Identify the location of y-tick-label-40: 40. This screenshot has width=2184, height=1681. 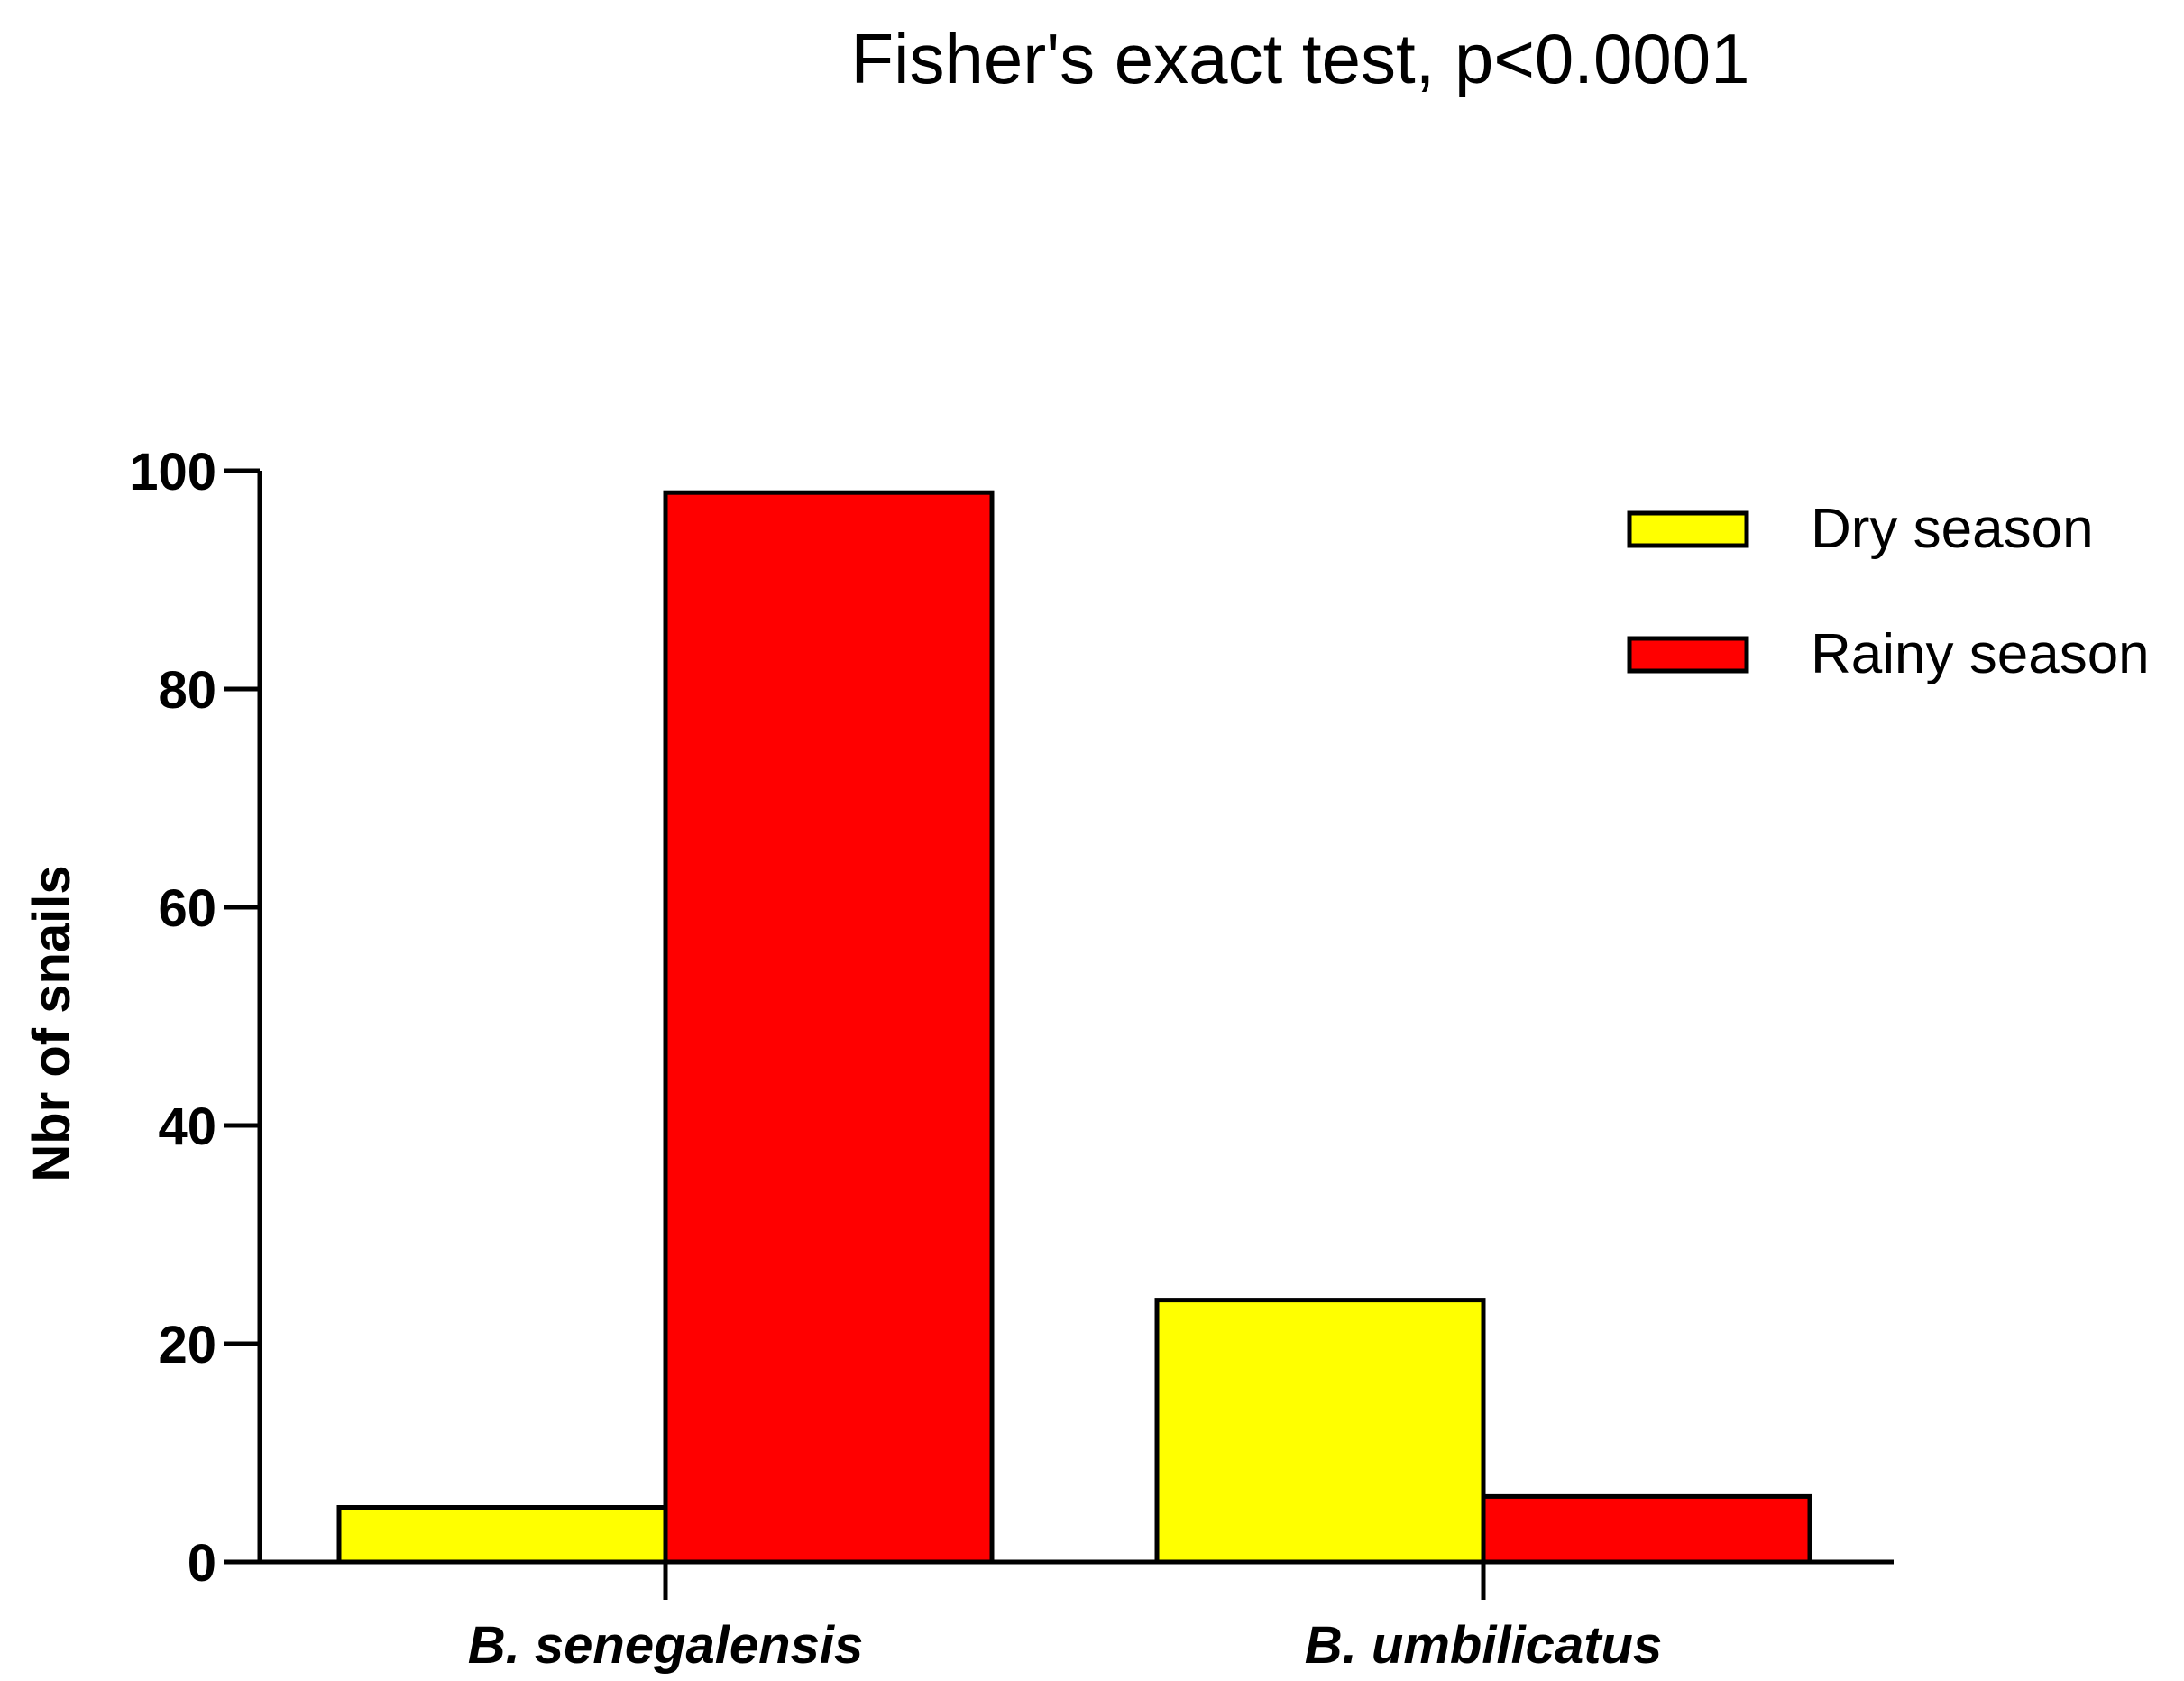
(187, 1127).